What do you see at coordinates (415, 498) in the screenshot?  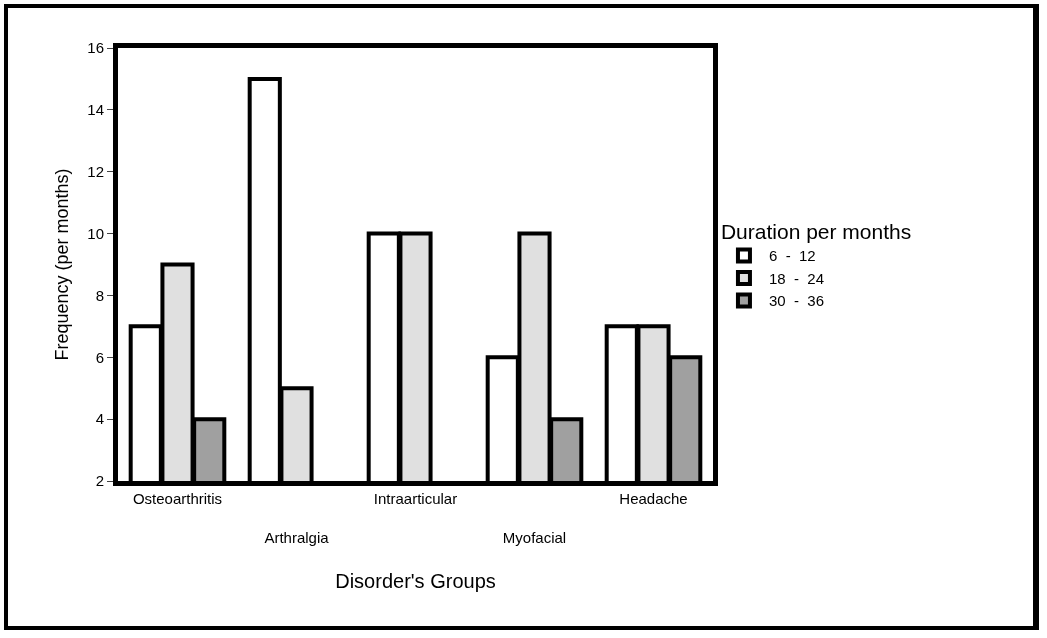 I see `x-tick-label: Intraarticular` at bounding box center [415, 498].